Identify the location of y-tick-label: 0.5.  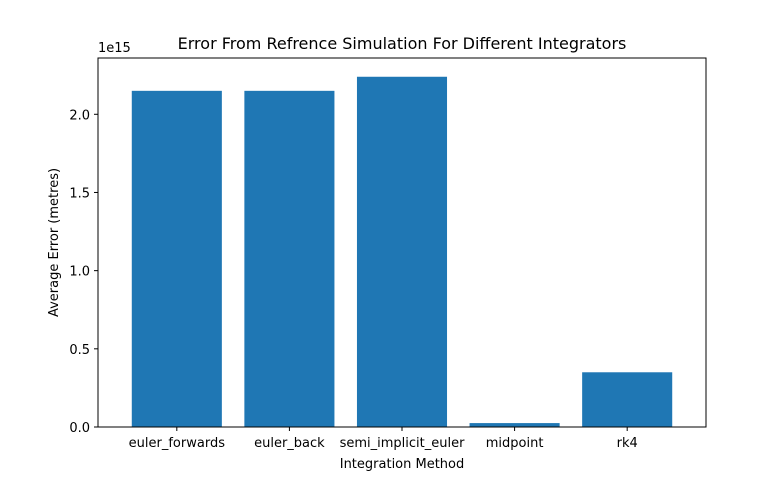
(79, 350).